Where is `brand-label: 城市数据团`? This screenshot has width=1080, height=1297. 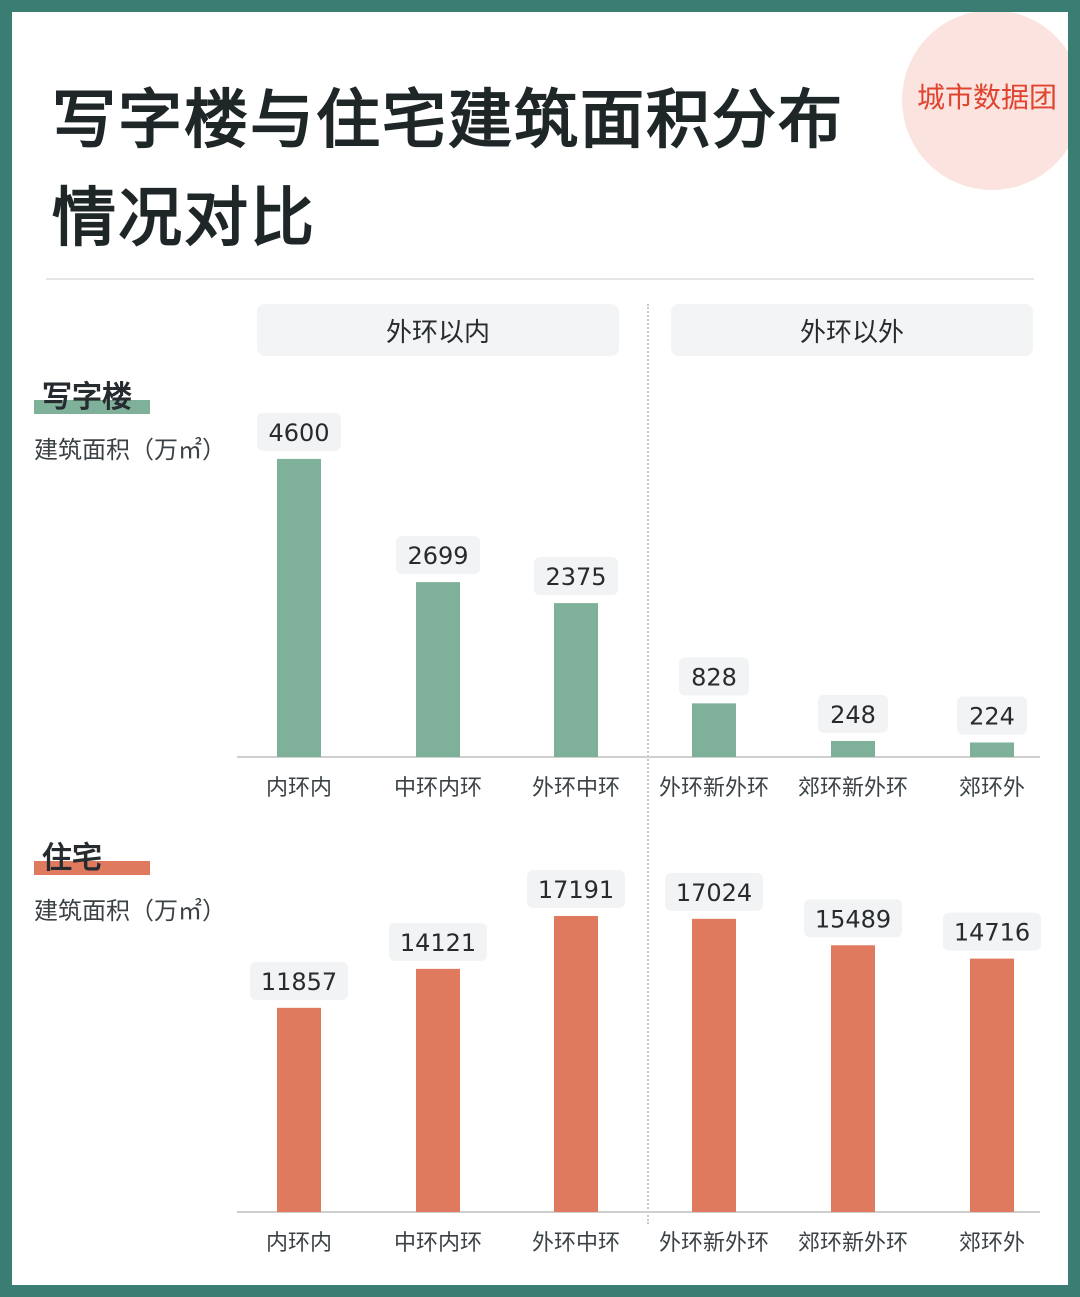
brand-label: 城市数据团 is located at coordinates (987, 97).